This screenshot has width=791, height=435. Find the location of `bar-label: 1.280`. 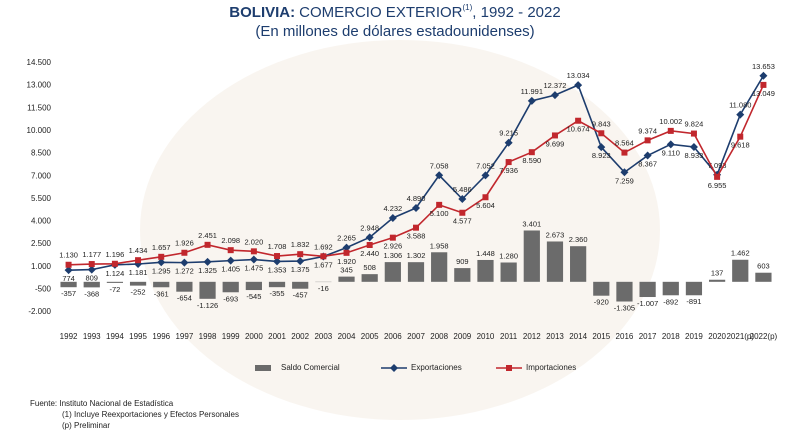

bar-label: 1.280 is located at coordinates (508, 255).